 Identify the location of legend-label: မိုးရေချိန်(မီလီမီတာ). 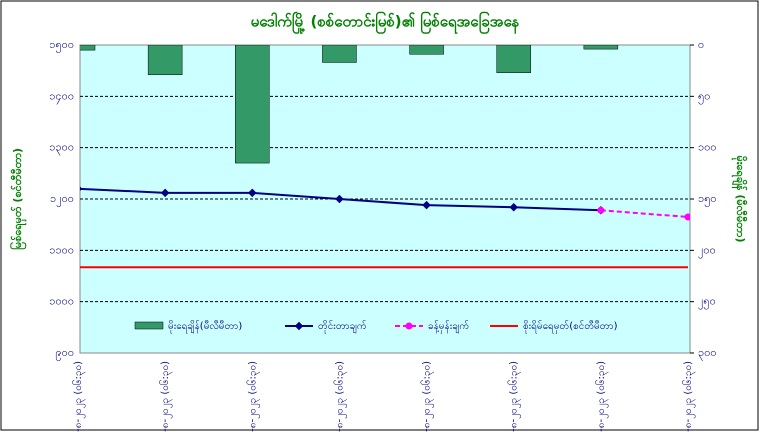
(205, 326).